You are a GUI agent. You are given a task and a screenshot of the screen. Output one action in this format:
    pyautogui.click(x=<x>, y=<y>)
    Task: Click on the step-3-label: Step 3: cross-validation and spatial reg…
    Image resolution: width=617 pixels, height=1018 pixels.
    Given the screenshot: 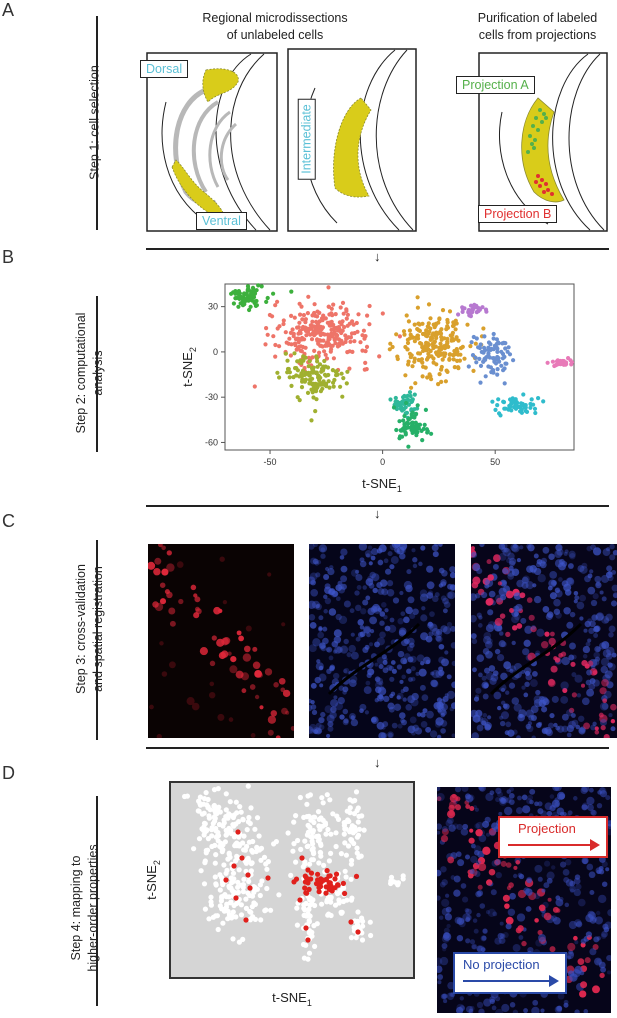 What is the action you would take?
    pyautogui.click(x=90, y=629)
    